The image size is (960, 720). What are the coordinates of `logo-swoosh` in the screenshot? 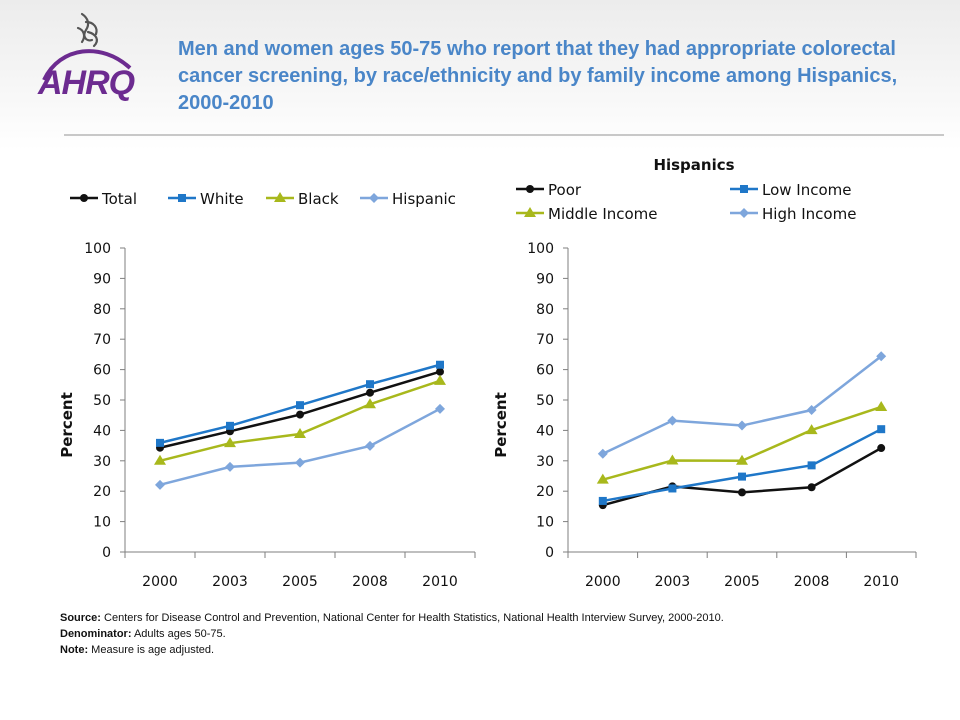 It's located at (87, 65).